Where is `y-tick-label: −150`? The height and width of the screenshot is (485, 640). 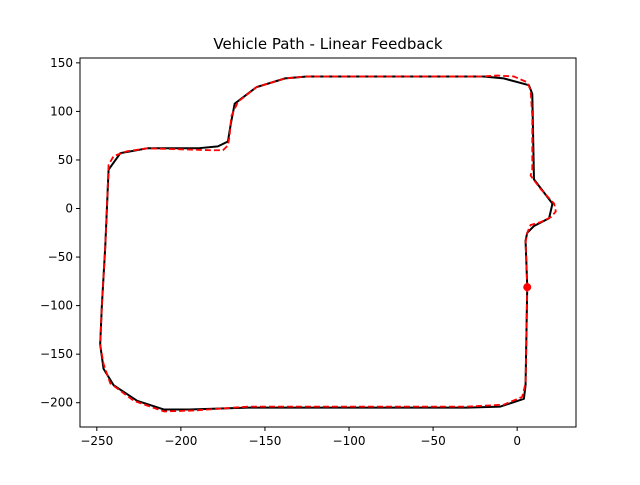 y-tick-label: −150 is located at coordinates (56, 354).